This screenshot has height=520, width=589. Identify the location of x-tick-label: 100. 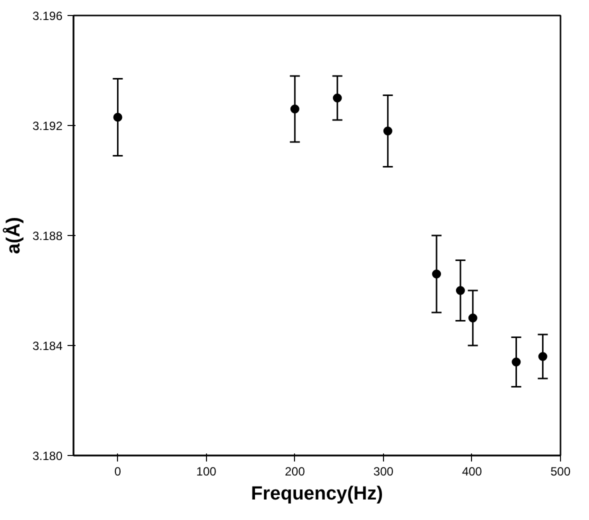
(206, 471).